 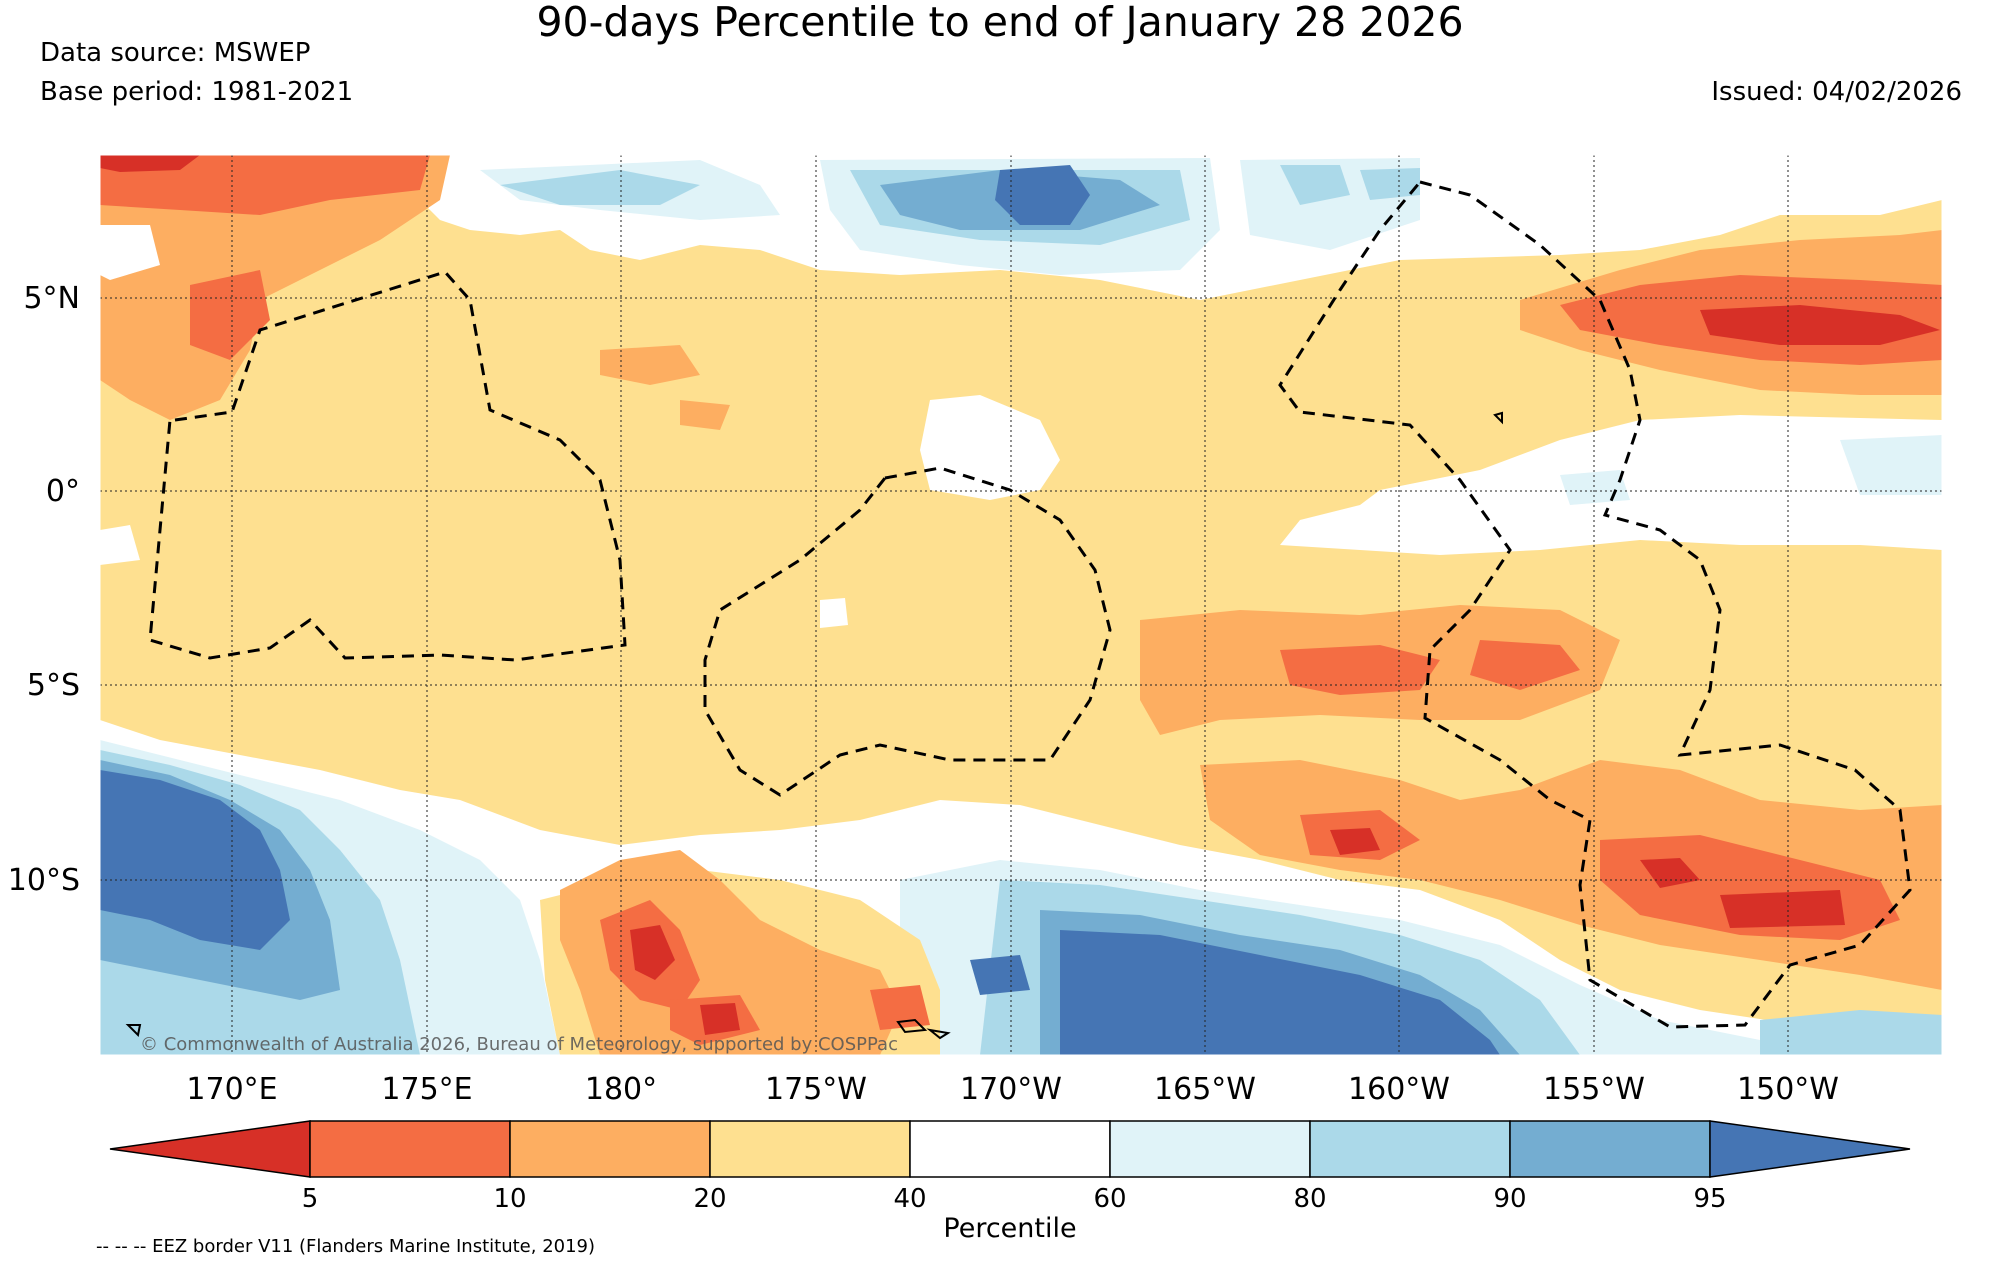 What do you see at coordinates (265, 185) in the screenshot?
I see `nw-dry-core` at bounding box center [265, 185].